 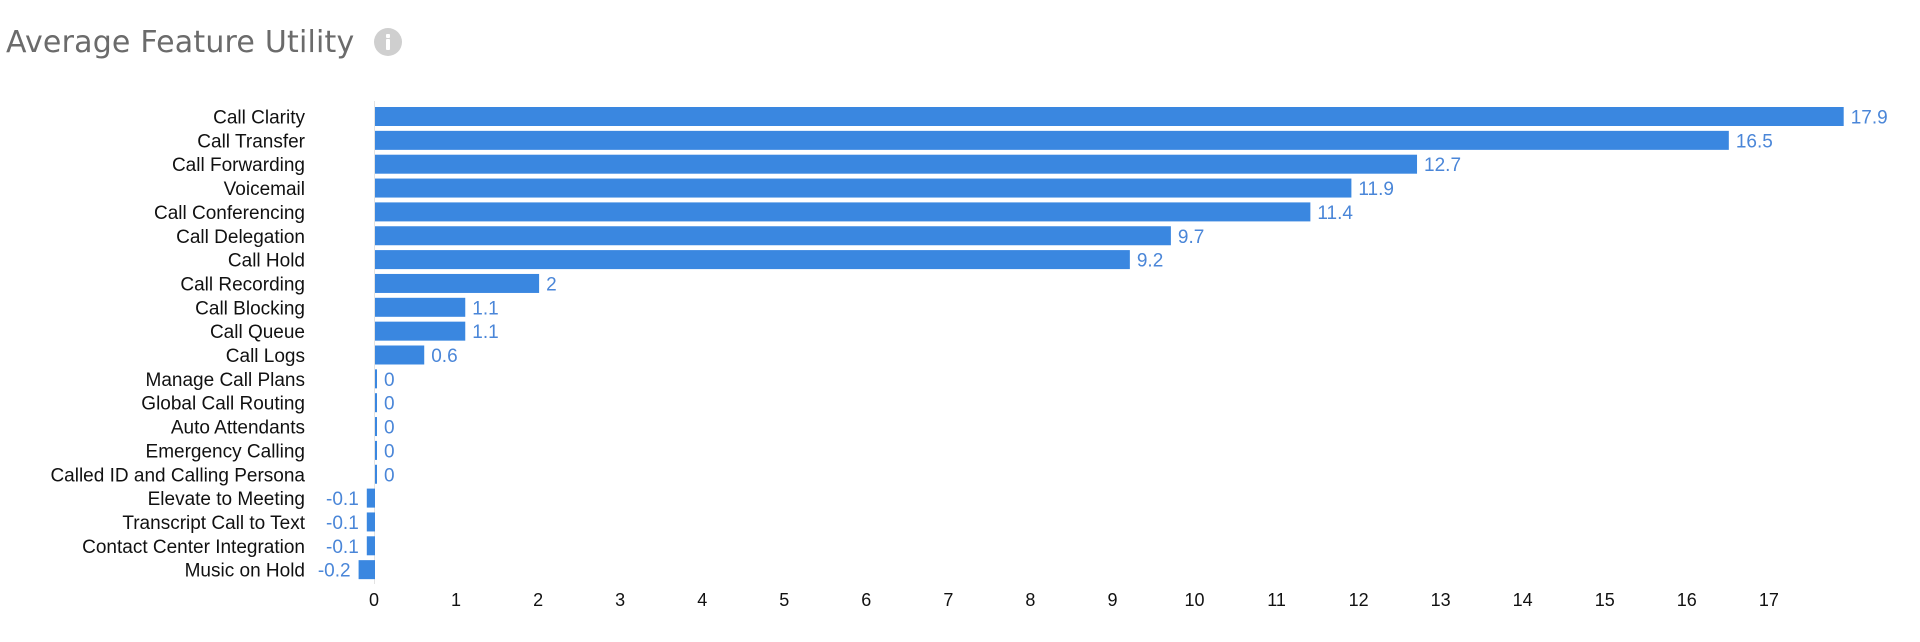 I want to click on category-label: Called ID and Calling Persona, so click(x=177, y=475).